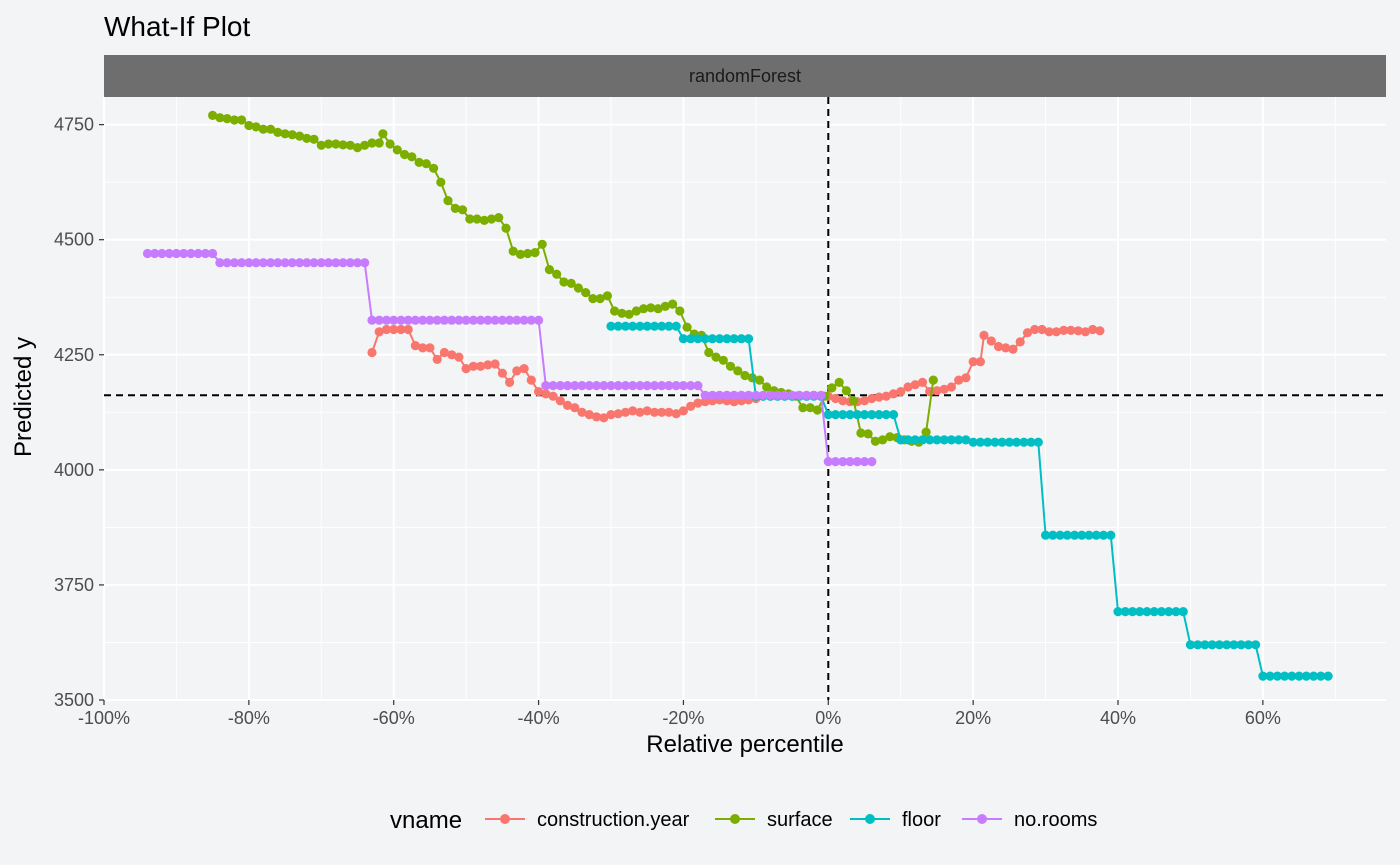 The height and width of the screenshot is (865, 1400). Describe the element at coordinates (23, 397) in the screenshot. I see `y-axis-title: Predicted y` at that location.